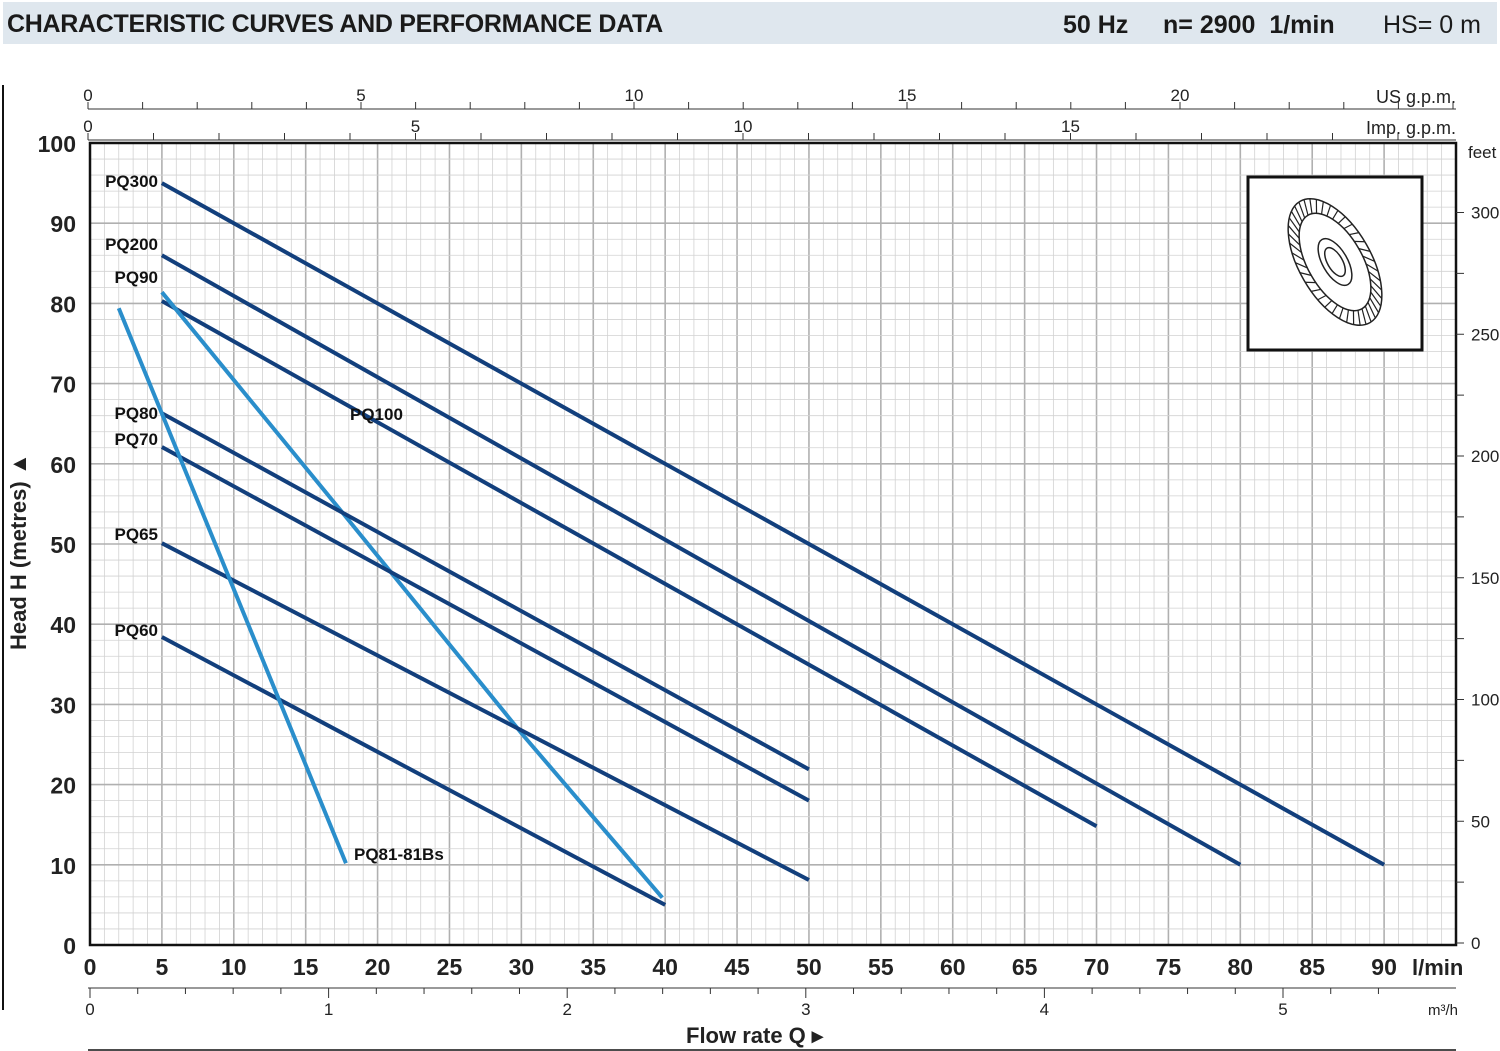  What do you see at coordinates (306, 967) in the screenshot?
I see `x-tick-label: 15` at bounding box center [306, 967].